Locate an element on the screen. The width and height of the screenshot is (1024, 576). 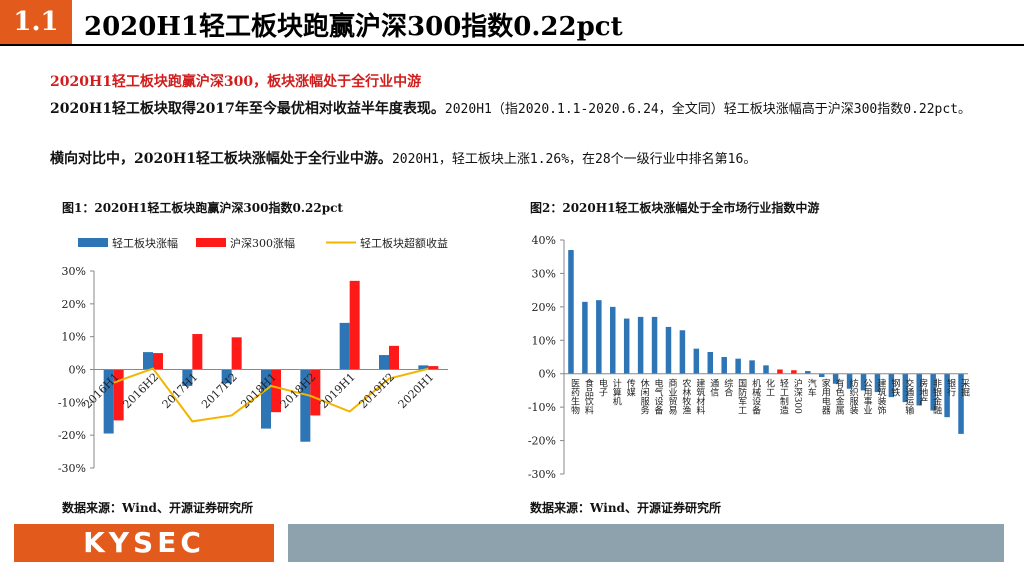
bar-建筑材料 is located at coordinates (696, 361).